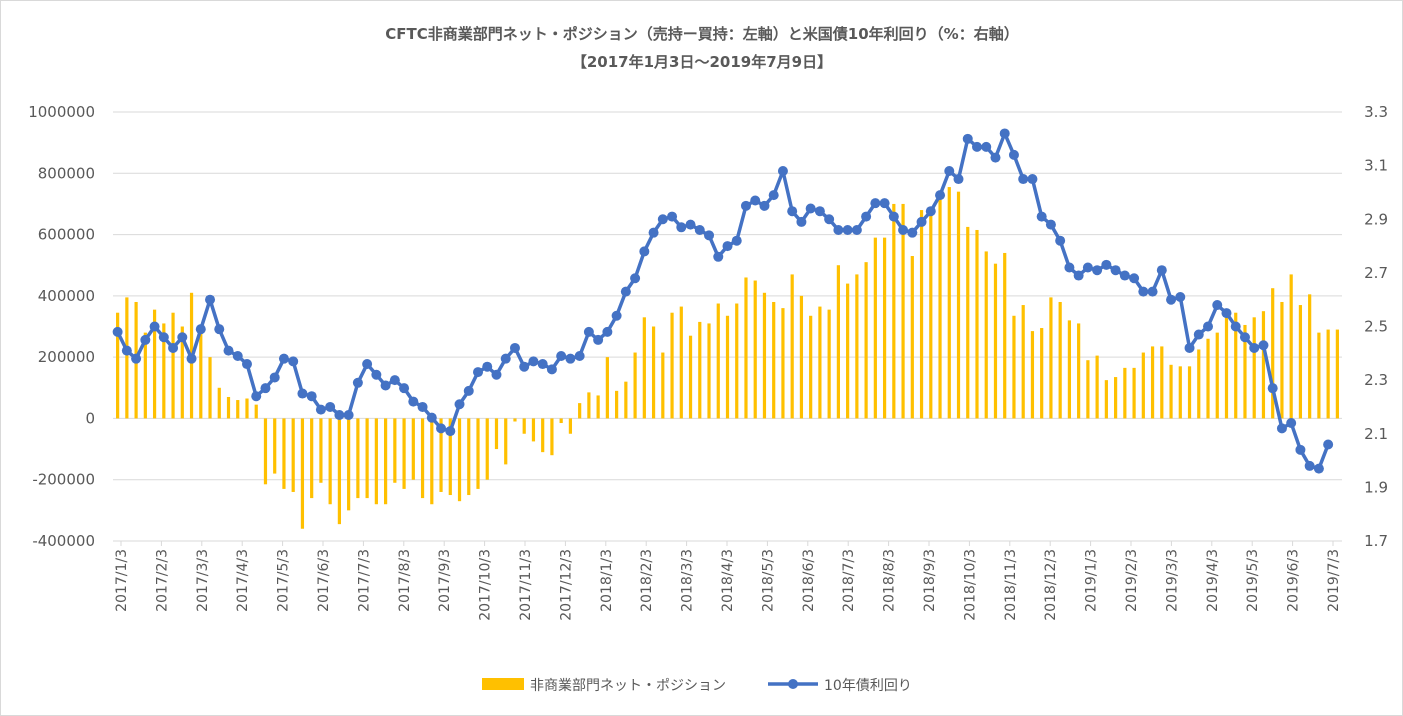  Describe the element at coordinates (793, 684) in the screenshot. I see `legend-line-marker` at that location.